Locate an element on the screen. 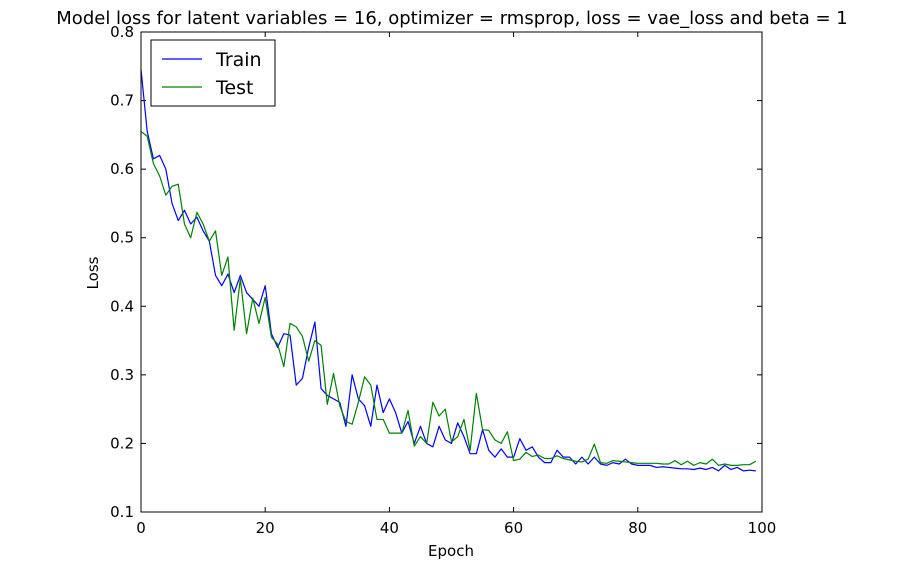  y-tick-label: 0.3 is located at coordinates (122, 375).